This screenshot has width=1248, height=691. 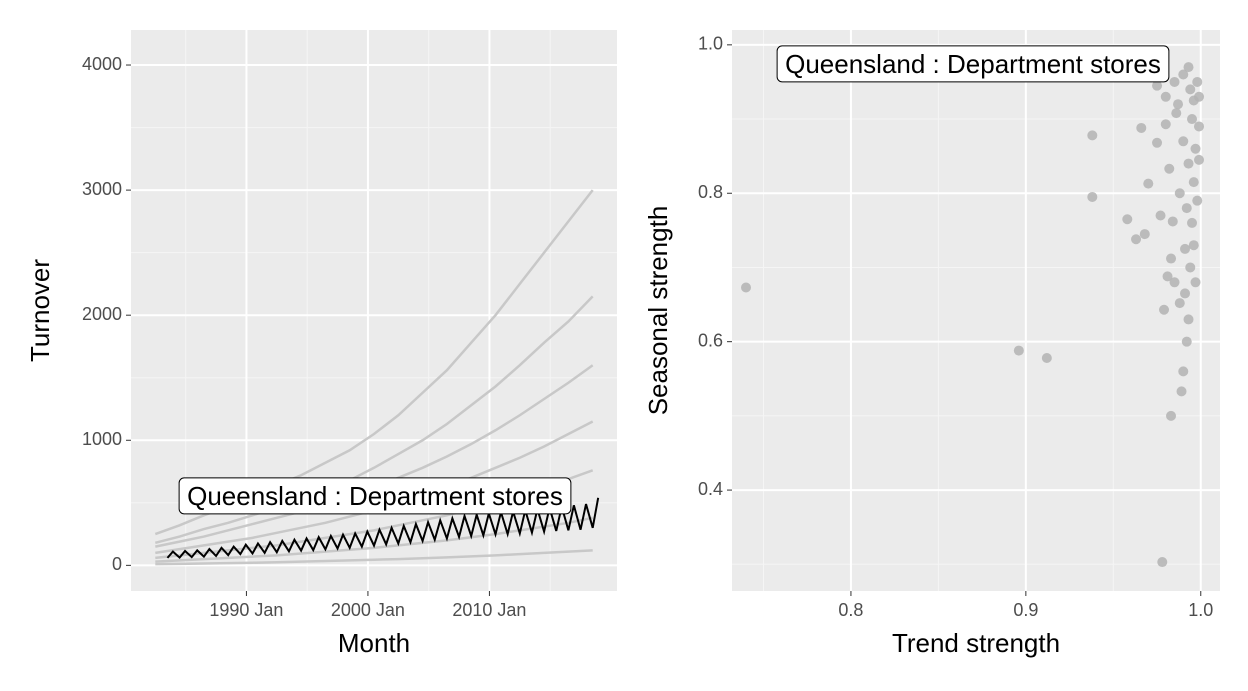 What do you see at coordinates (1025, 610) in the screenshot?
I see `x-tick-label: 0.9` at bounding box center [1025, 610].